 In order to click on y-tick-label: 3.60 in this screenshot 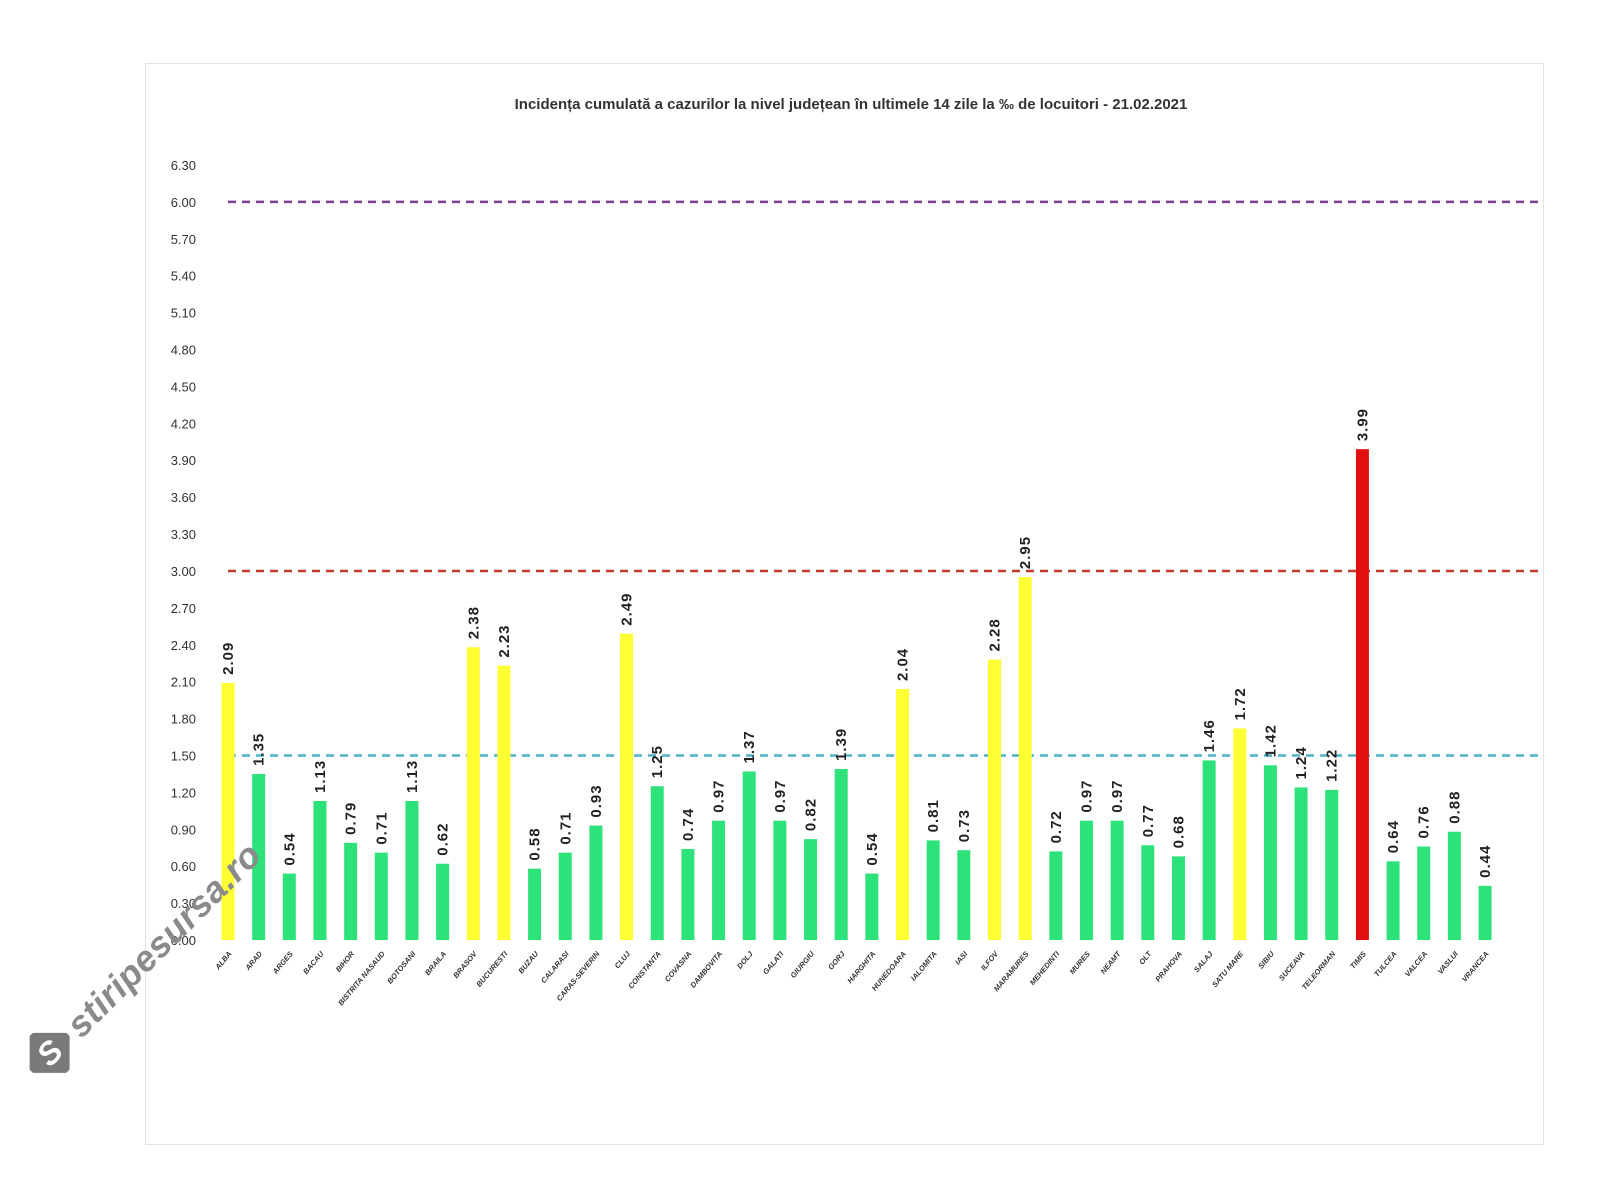, I will do `click(183, 497)`.